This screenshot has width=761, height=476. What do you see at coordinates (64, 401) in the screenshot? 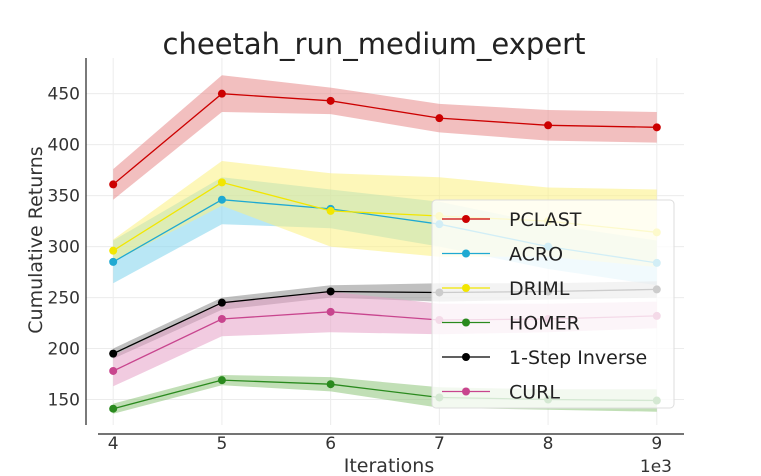
I see `y-tick-label: 150` at bounding box center [64, 401].